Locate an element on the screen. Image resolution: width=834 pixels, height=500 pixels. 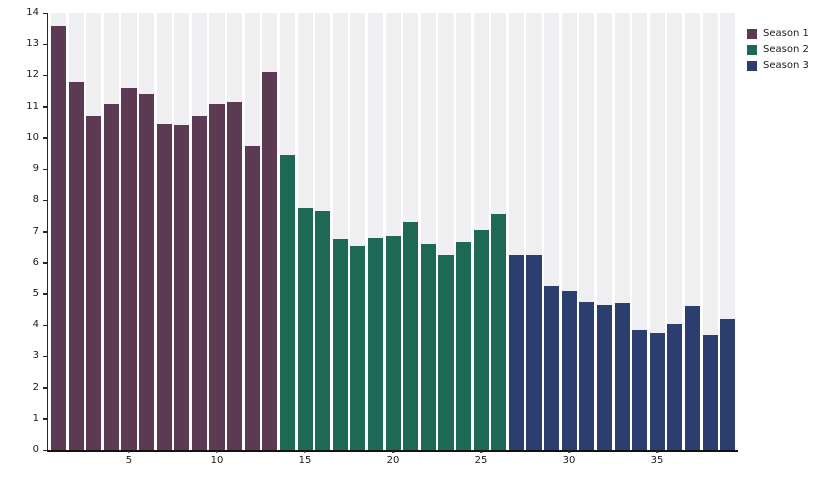
x-tick-label-30: 30 is located at coordinates (569, 460).